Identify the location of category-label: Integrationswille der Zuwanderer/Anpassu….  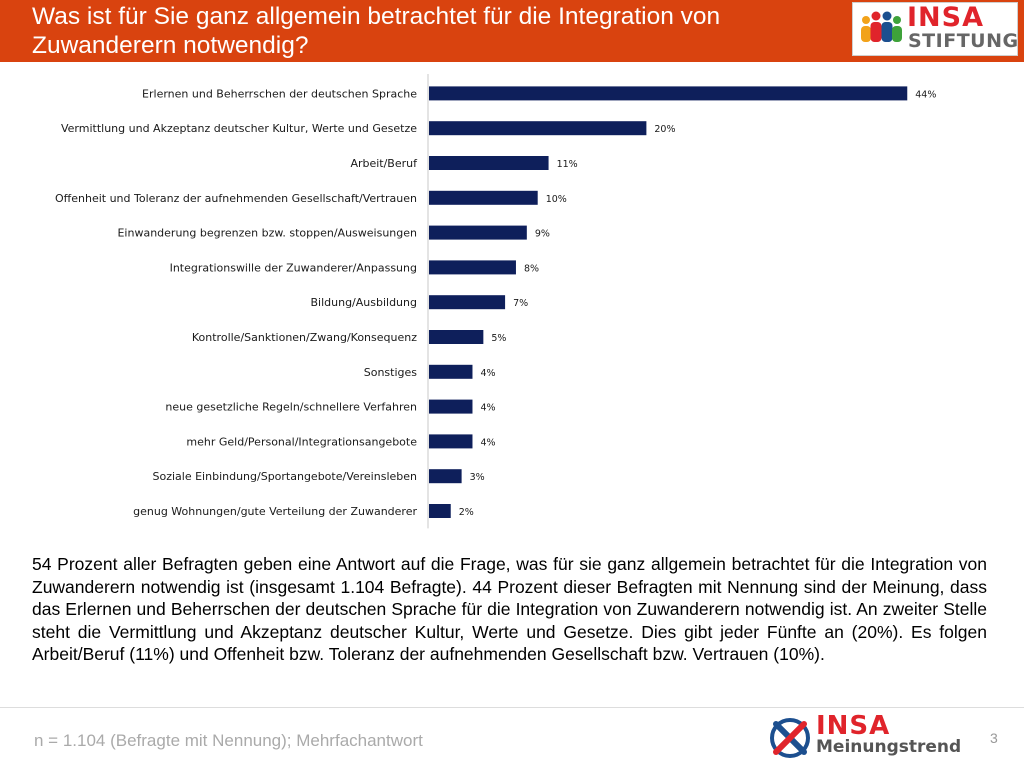
(293, 267).